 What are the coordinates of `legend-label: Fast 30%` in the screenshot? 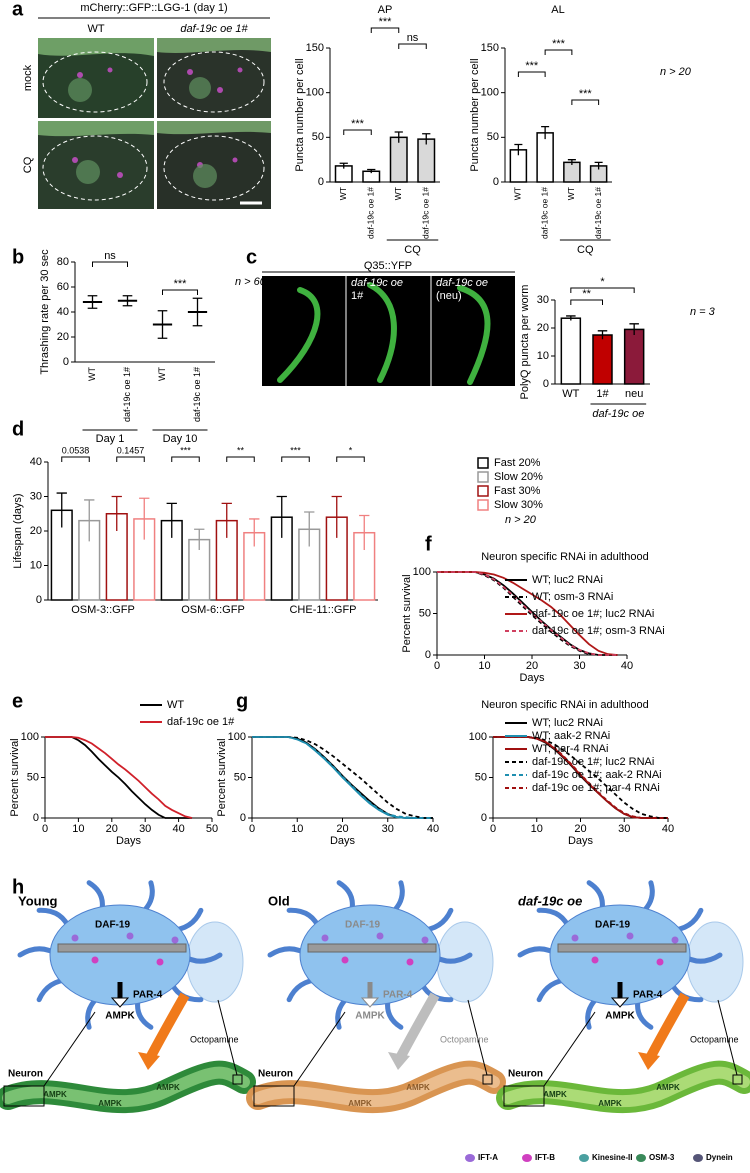 It's located at (517, 491).